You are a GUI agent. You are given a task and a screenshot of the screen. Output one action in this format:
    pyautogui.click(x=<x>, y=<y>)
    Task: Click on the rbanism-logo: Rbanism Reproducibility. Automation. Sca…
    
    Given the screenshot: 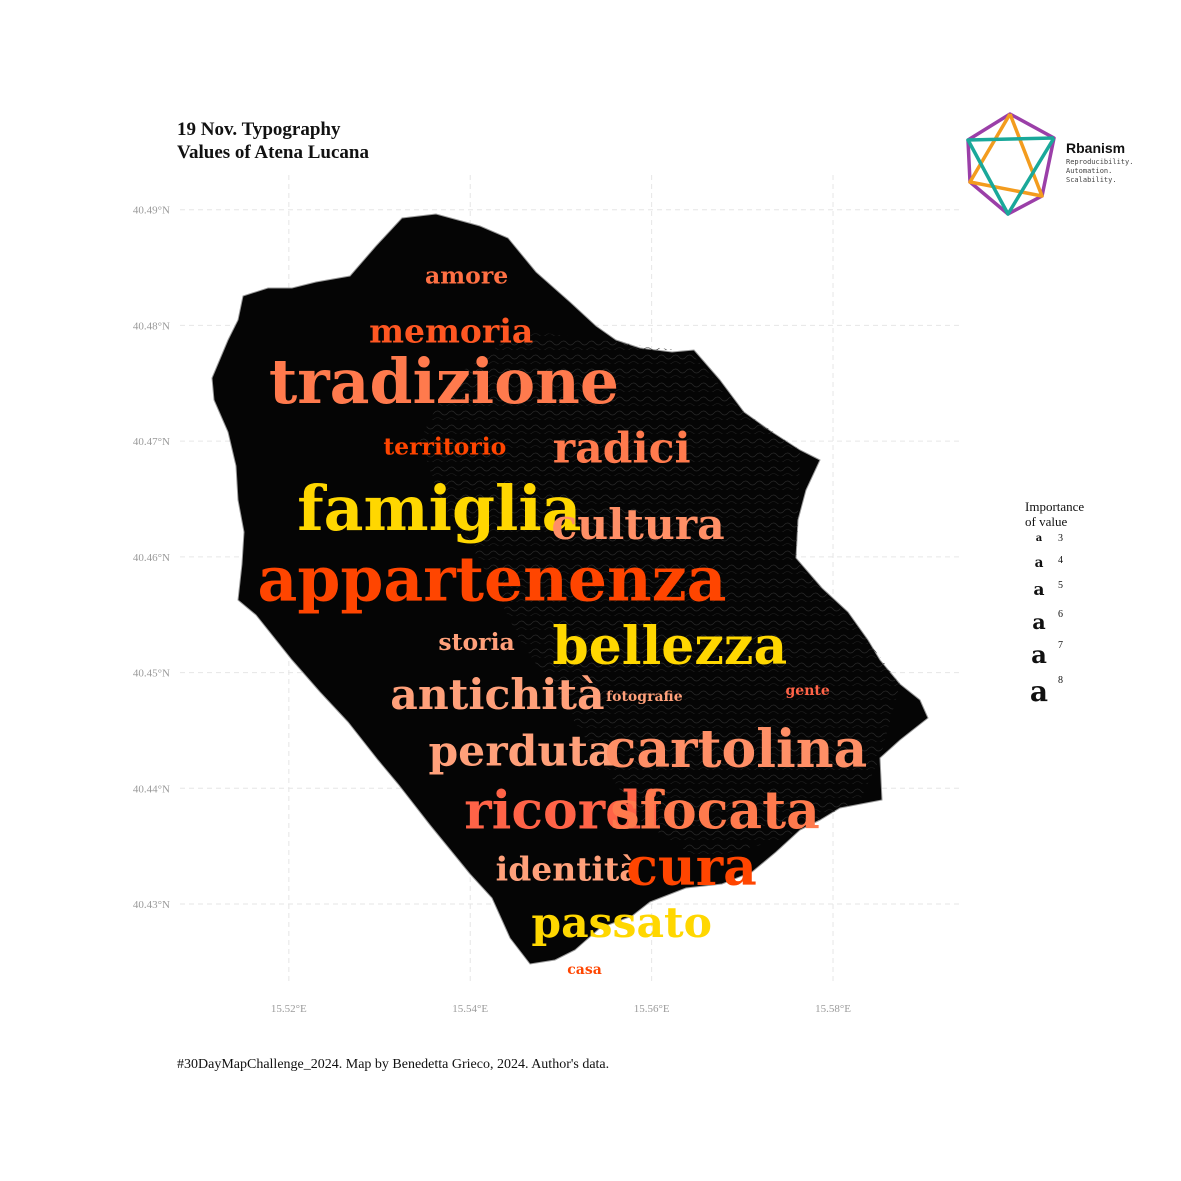 What is the action you would take?
    pyautogui.click(x=1052, y=165)
    